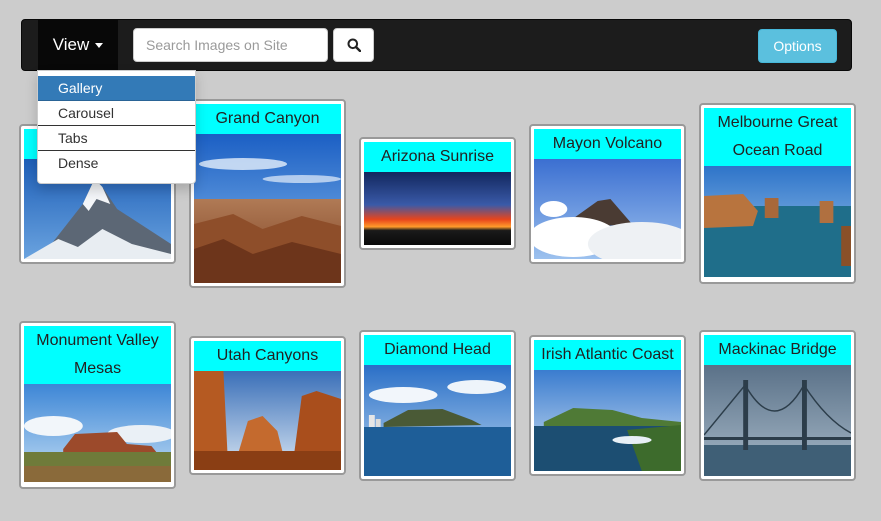 This screenshot has height=521, width=881. I want to click on menu-item-tabs: Tabs, so click(116, 138).